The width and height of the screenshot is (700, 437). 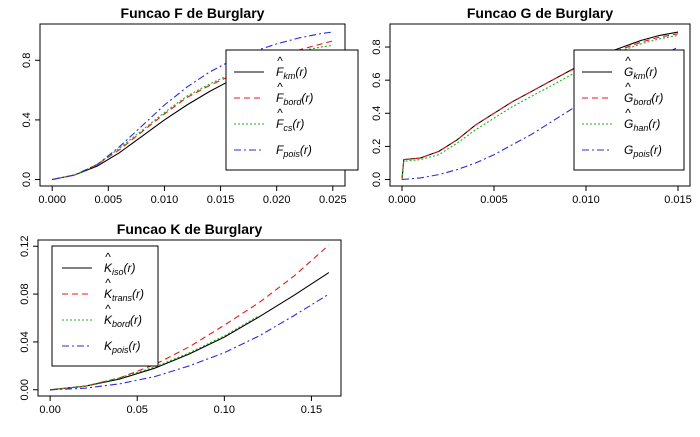 I want to click on legend-label: Fbord(r), so click(x=294, y=99).